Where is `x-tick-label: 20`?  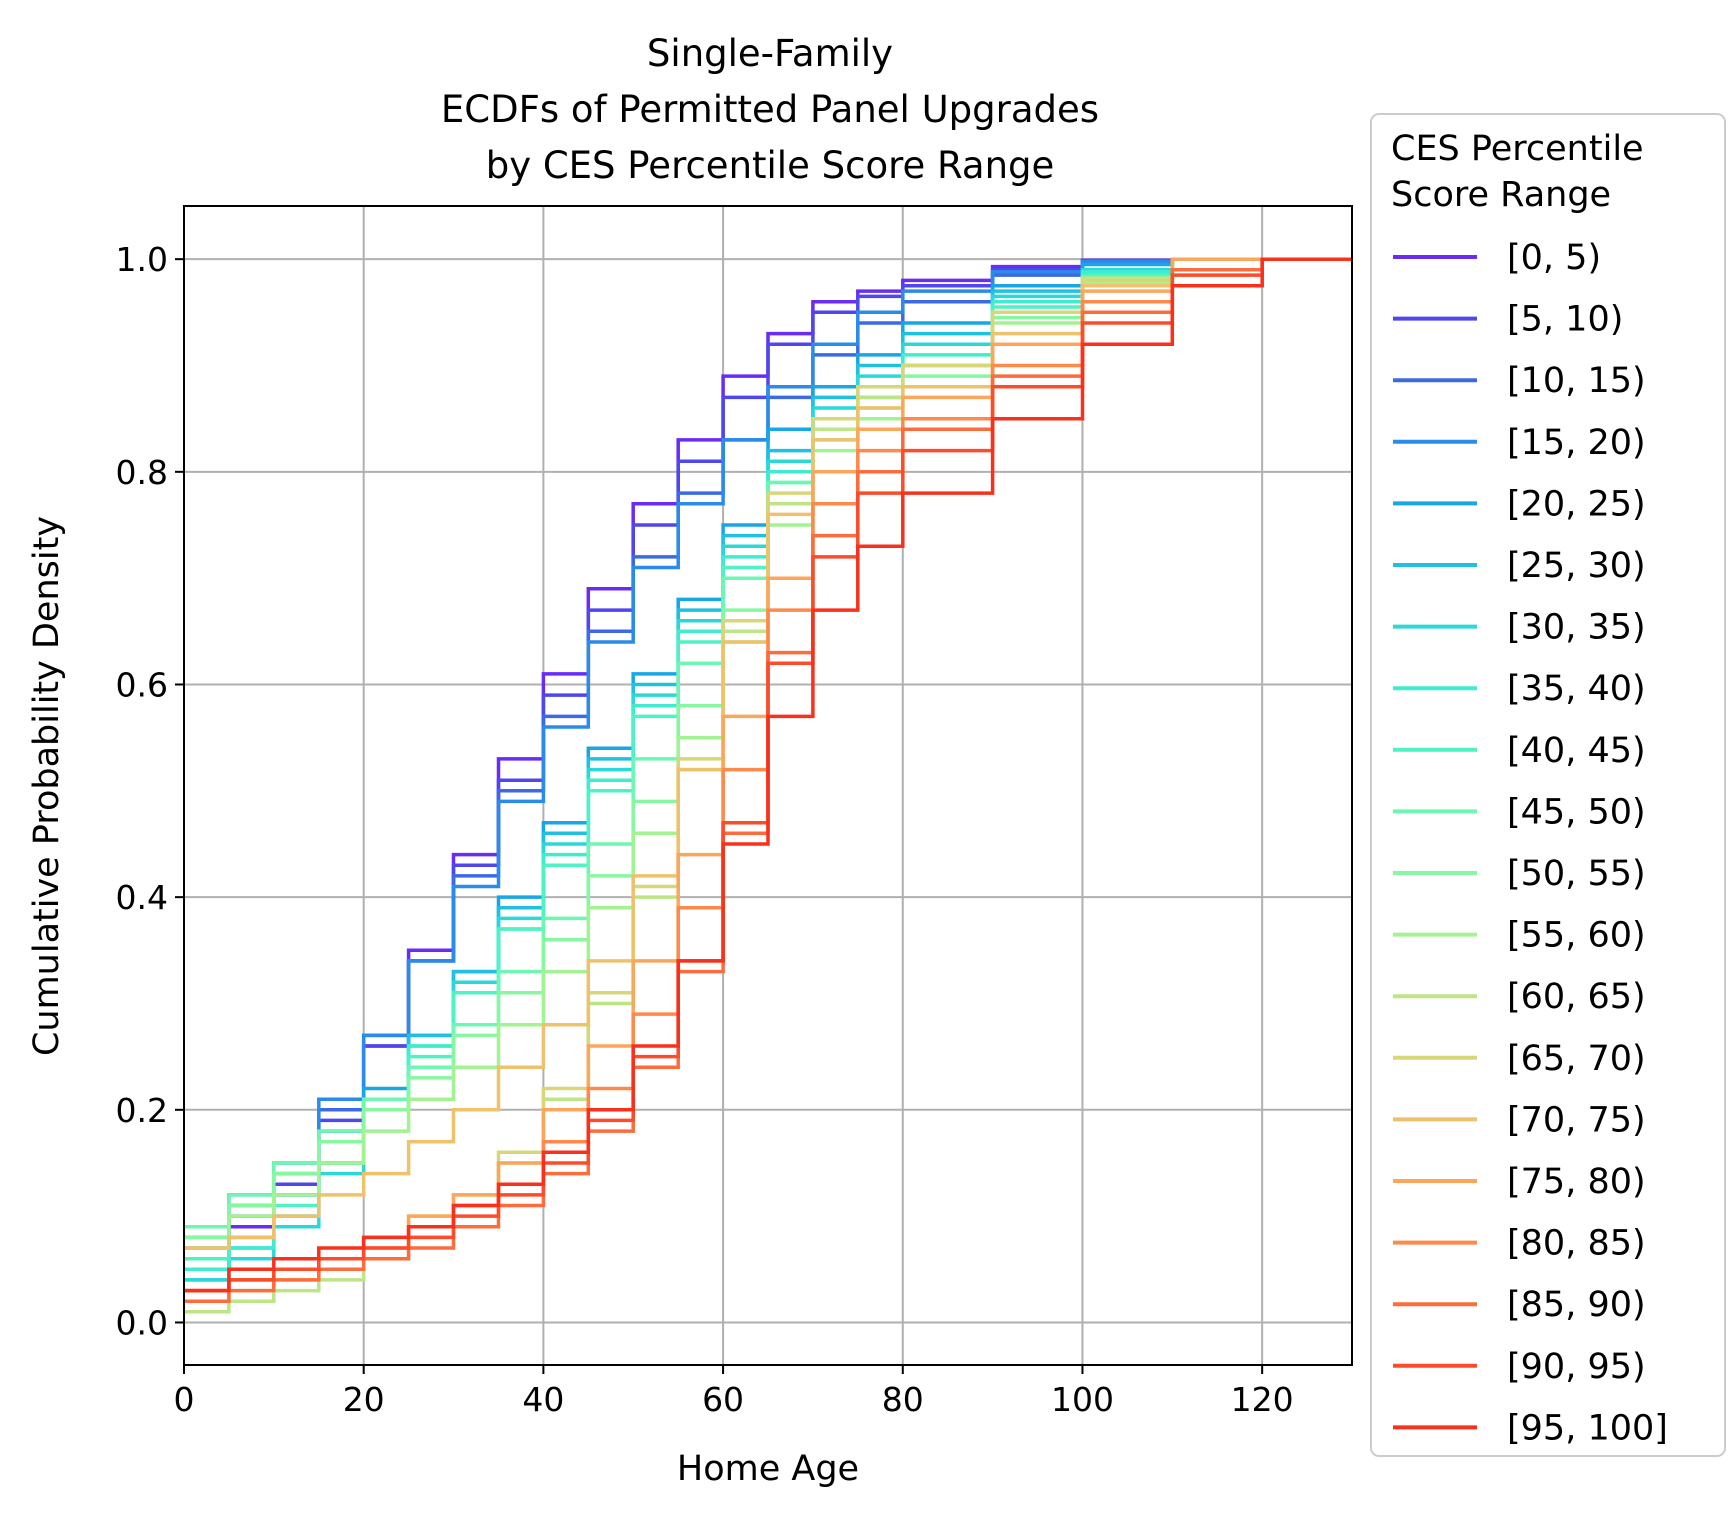
x-tick-label: 20 is located at coordinates (364, 1399).